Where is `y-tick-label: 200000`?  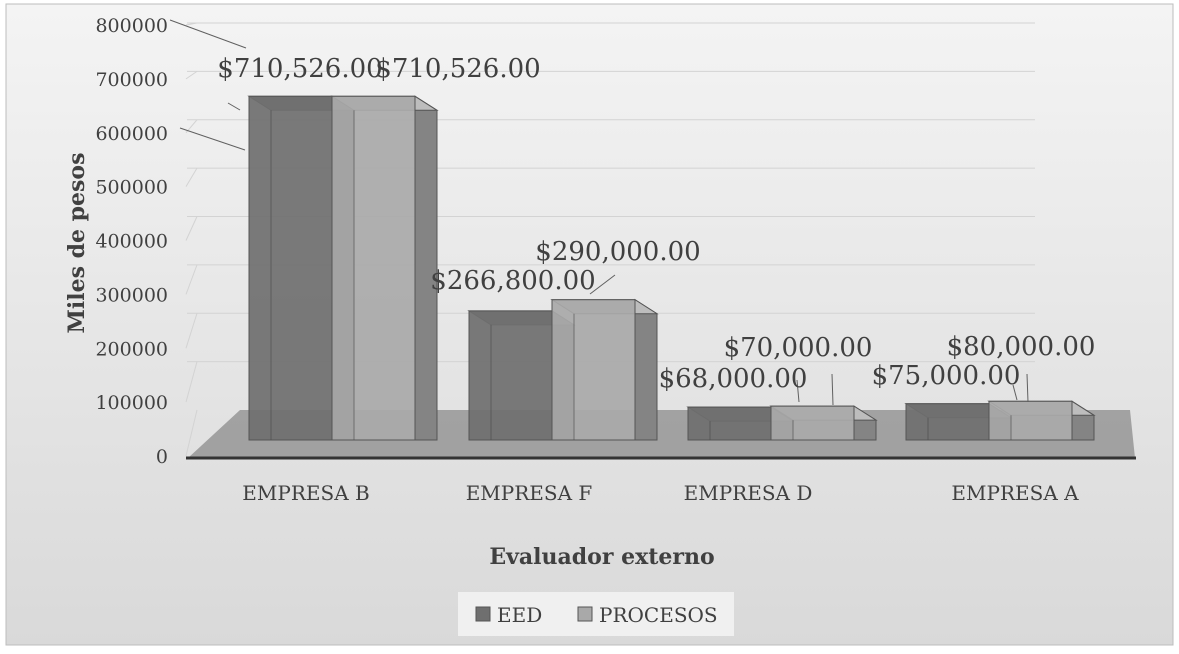
y-tick-label: 200000 is located at coordinates (131, 349).